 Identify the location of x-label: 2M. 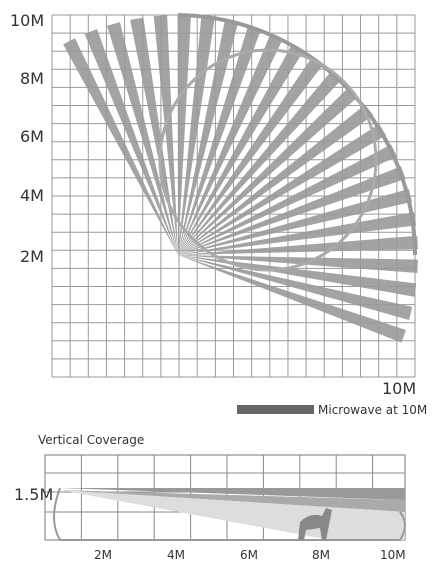
(103, 555).